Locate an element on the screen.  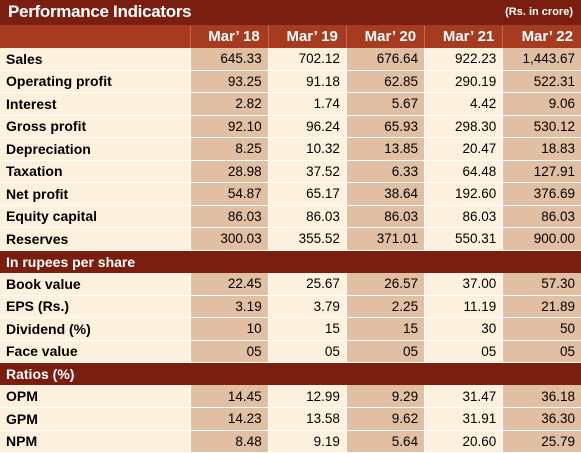
value-cell: 36.18 is located at coordinates (541, 396).